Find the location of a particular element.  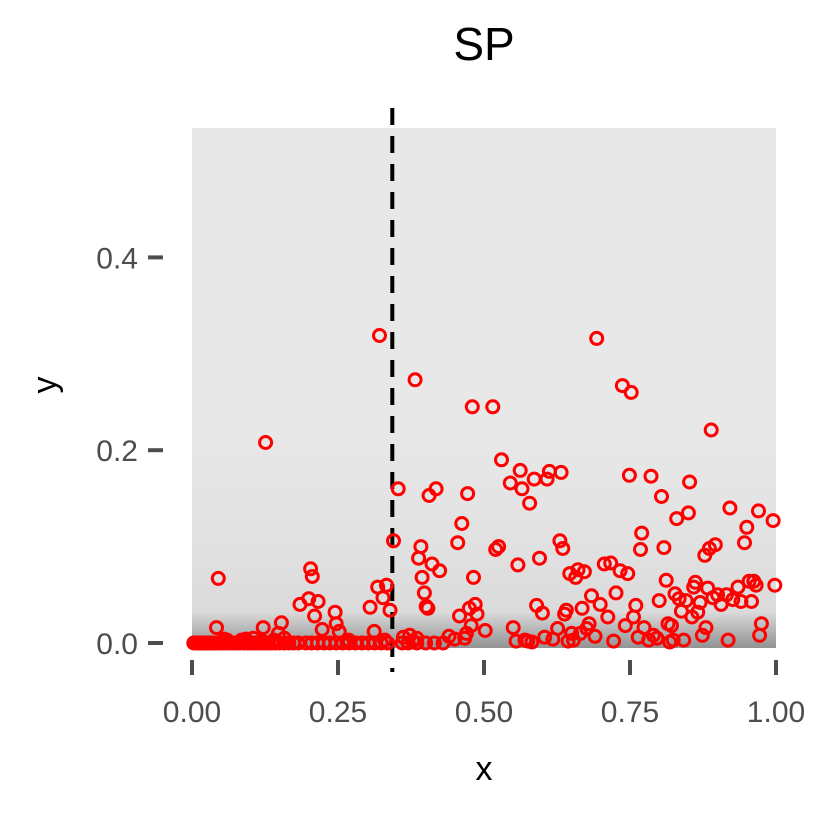

y-tick-label: 0.0 is located at coordinates (117, 644).